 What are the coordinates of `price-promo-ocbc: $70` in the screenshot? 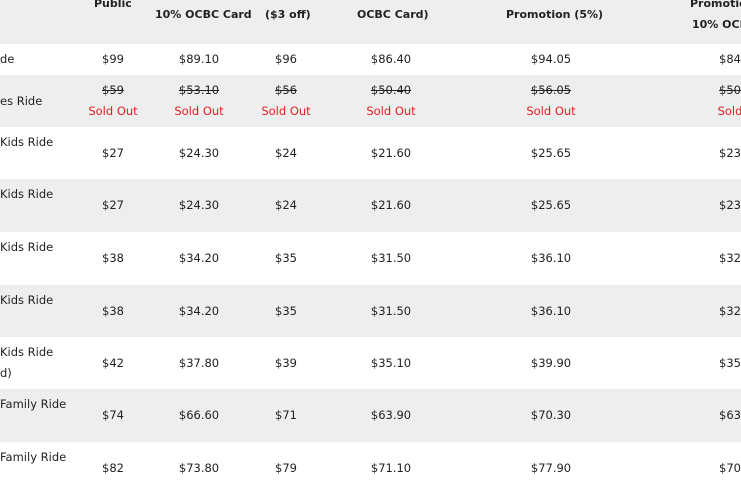 It's located at (730, 468).